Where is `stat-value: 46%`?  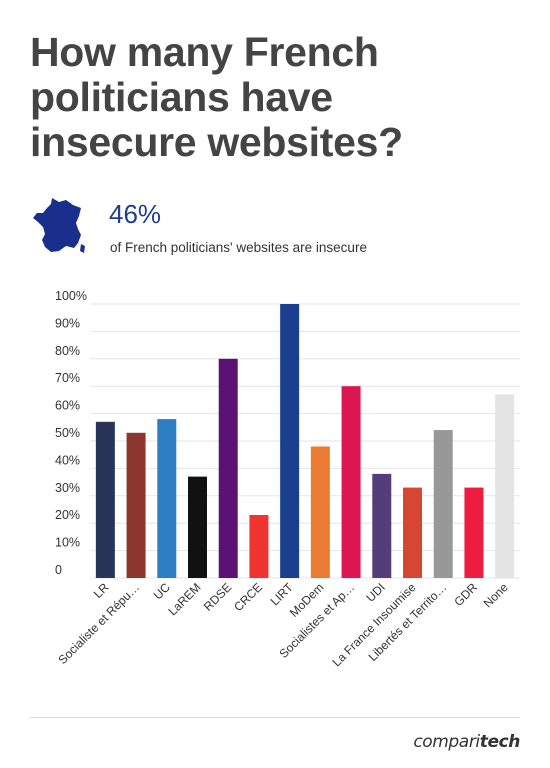 stat-value: 46% is located at coordinates (135, 214).